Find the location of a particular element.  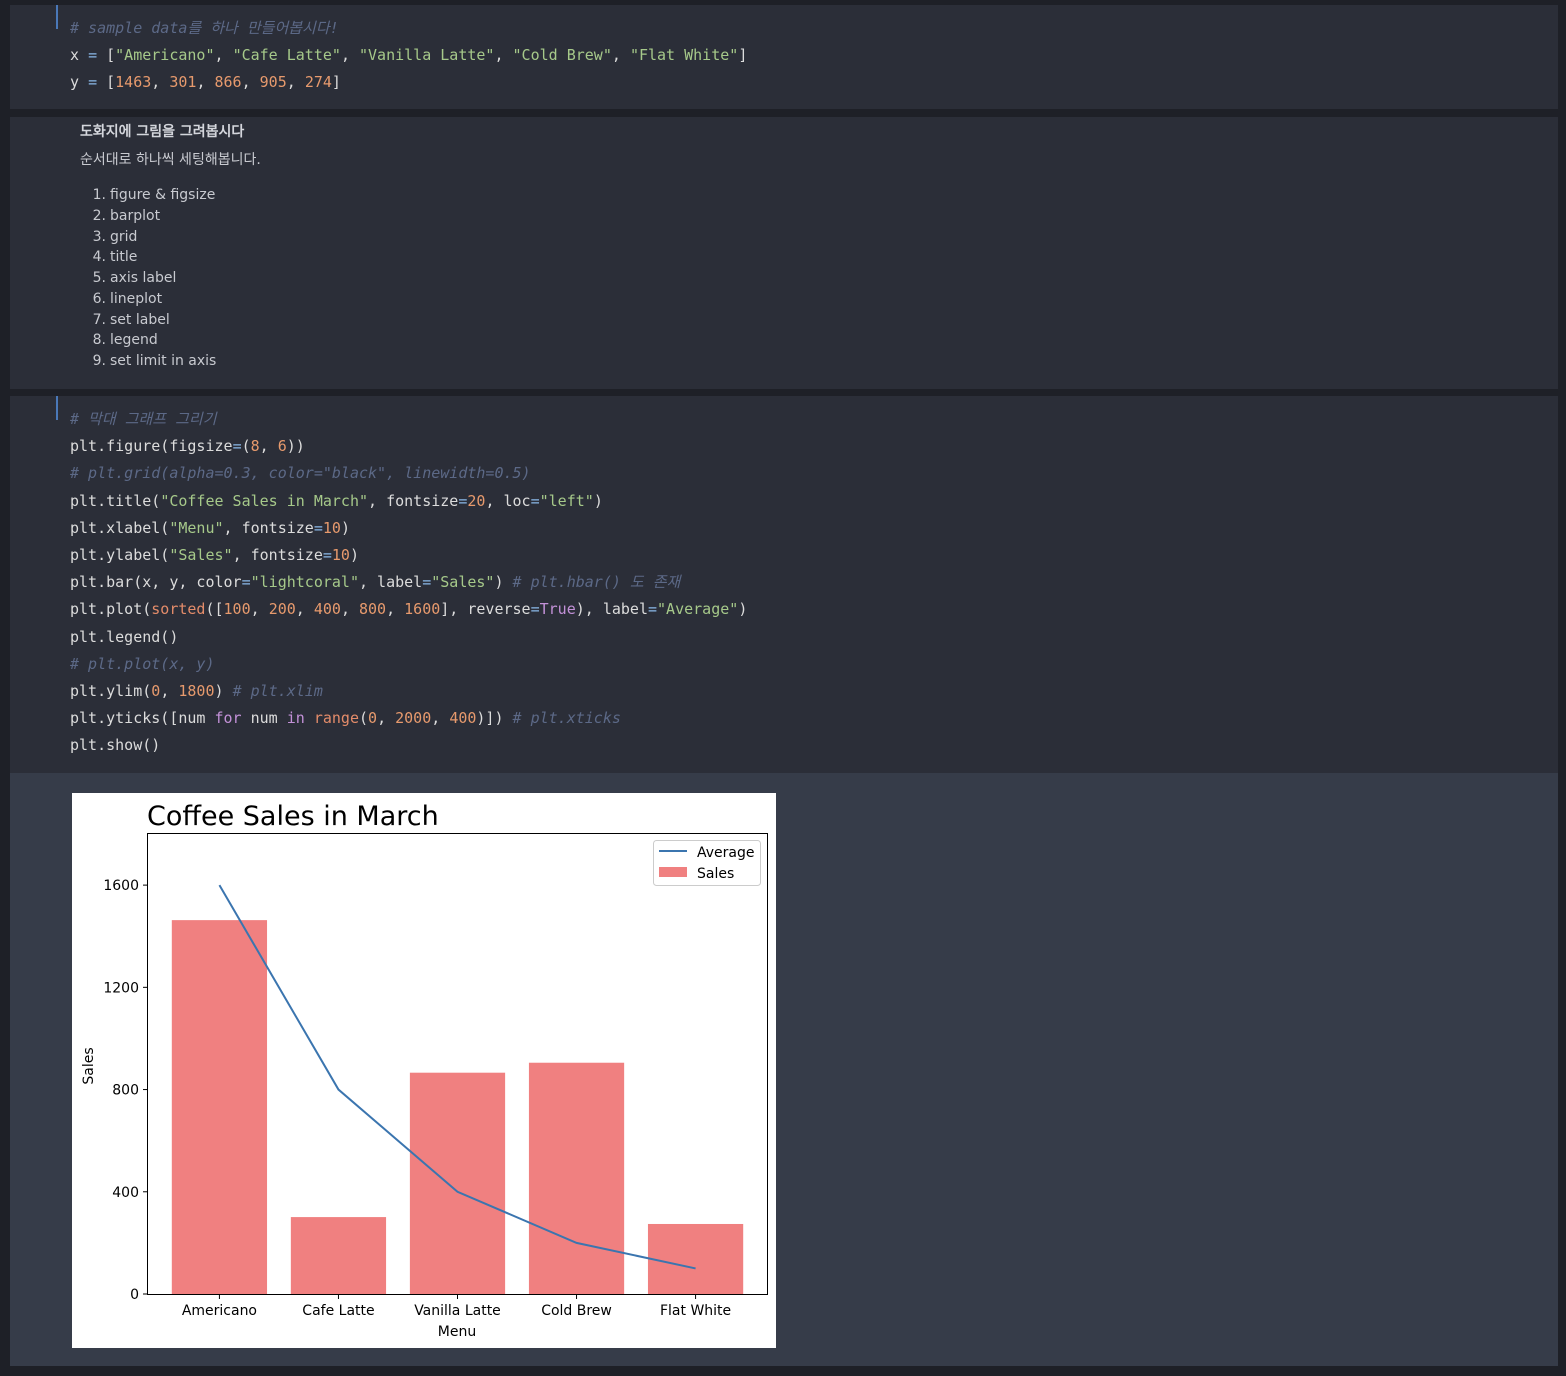

x-tick-label: Flat White is located at coordinates (695, 1311).